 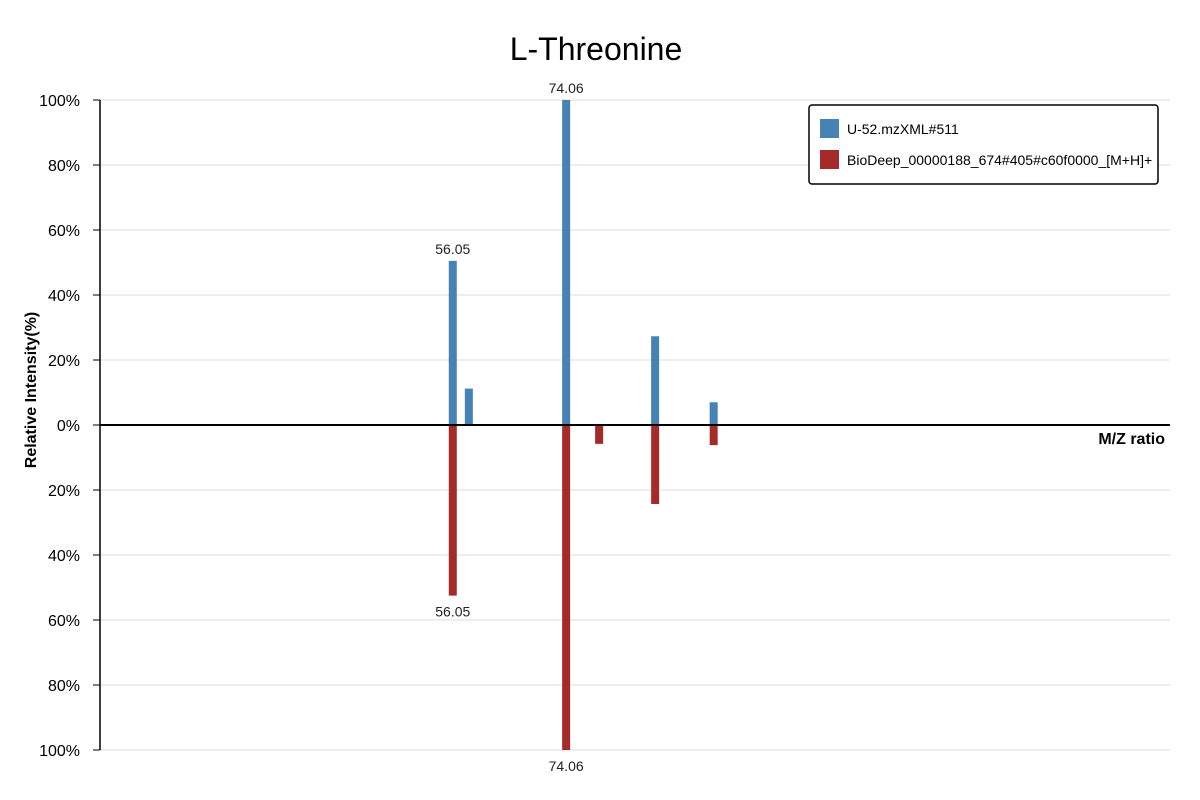 I want to click on y-axis-ticks: 100% 80% 60% 40% 20% 0% 20% 40% 60% 80% 100%, so click(x=69, y=426).